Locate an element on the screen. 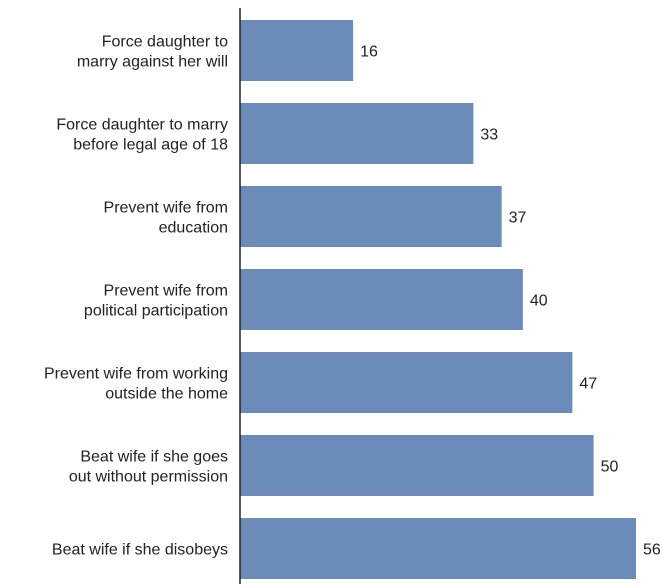 This screenshot has height=584, width=663. value-label-5: 50 is located at coordinates (610, 467).